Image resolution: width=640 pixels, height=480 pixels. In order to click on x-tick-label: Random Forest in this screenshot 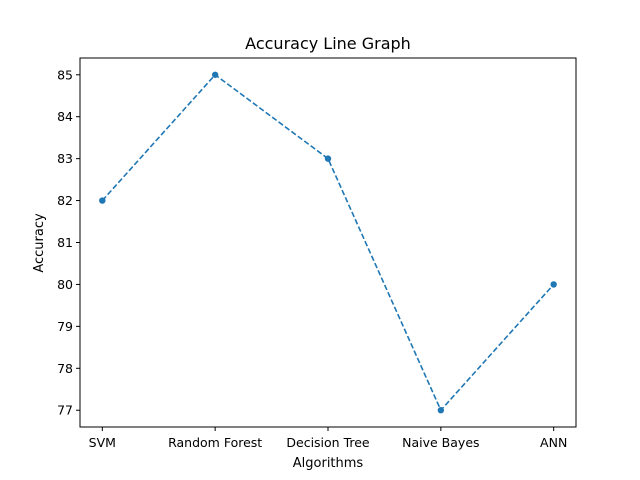, I will do `click(215, 442)`.